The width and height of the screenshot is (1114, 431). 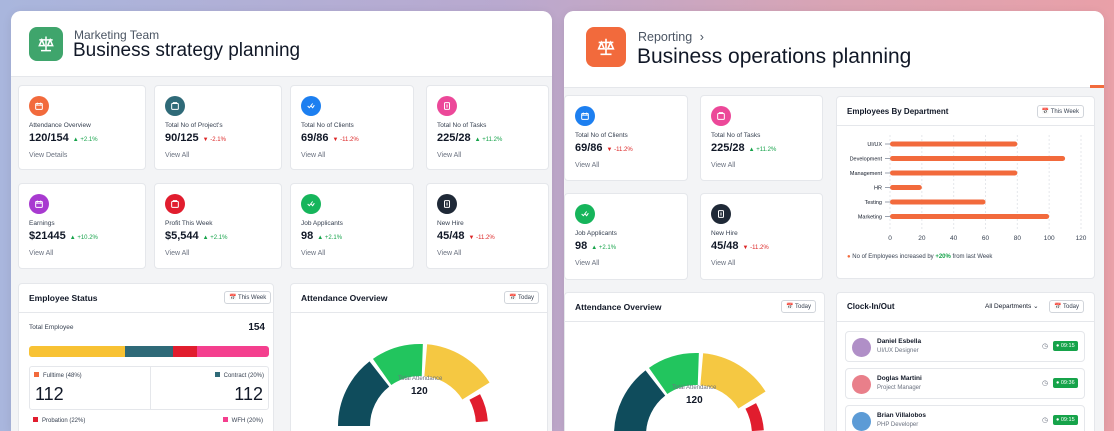 I want to click on stat-value: 98 ▲ +2.1%, so click(x=595, y=246).